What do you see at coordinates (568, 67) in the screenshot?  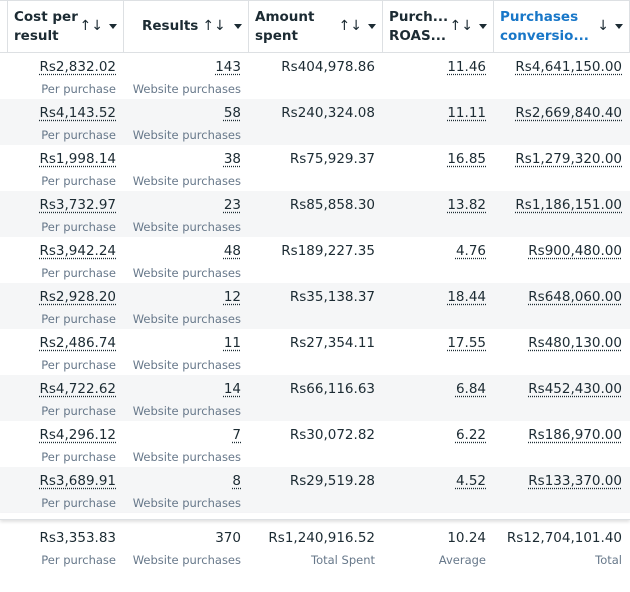 I see `conversion-value: Rs4,641,150.00` at bounding box center [568, 67].